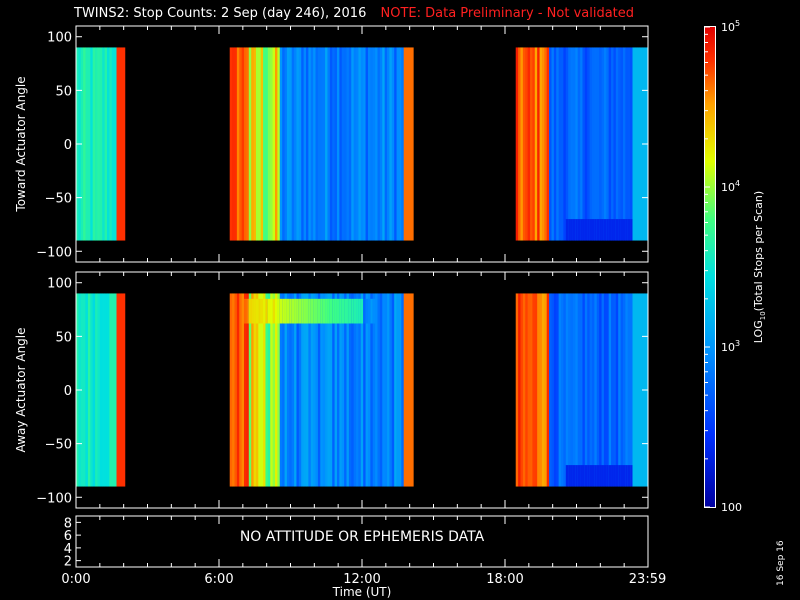  I want to click on colorbar-label-rest: (Total Stops per Scan), so click(758, 251).